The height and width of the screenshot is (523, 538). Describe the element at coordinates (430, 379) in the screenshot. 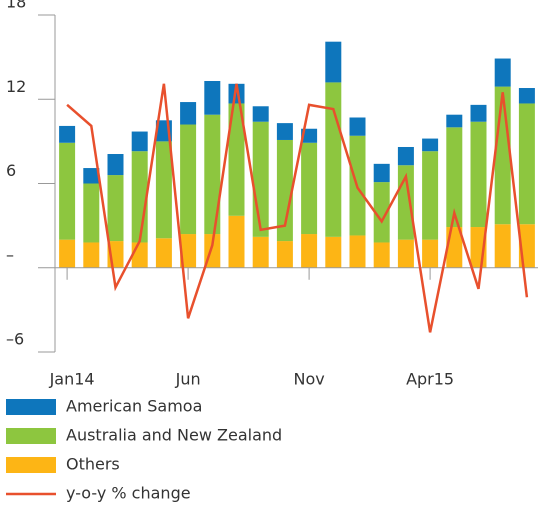

I see `x-tick-label: Apr15` at that location.